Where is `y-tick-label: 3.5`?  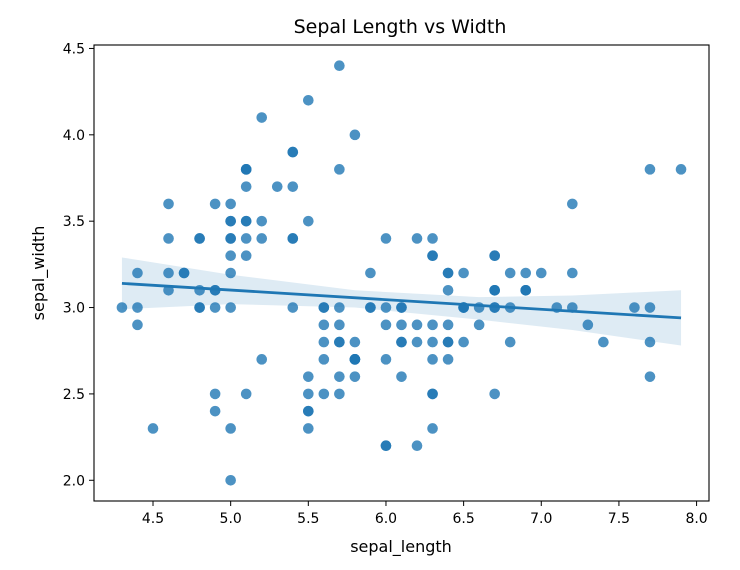
y-tick-label: 3.5 is located at coordinates (74, 222).